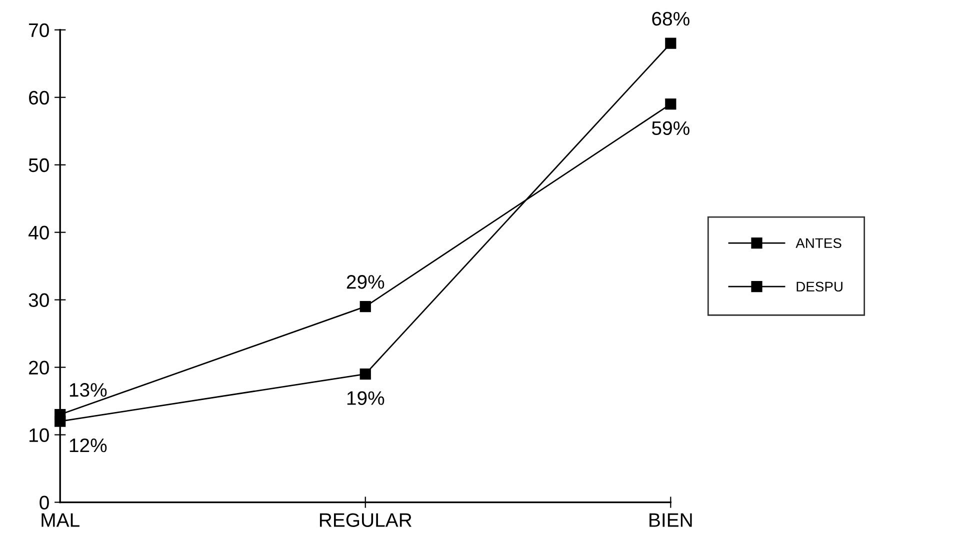 This screenshot has height=543, width=954. Describe the element at coordinates (671, 19) in the screenshot. I see `data-label: 68%` at that location.